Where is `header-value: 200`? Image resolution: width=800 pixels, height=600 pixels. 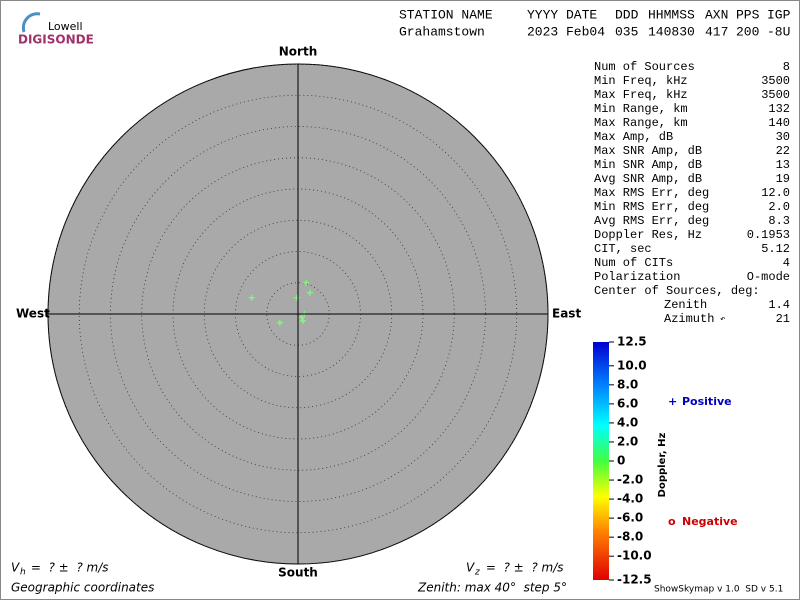 header-value: 200 is located at coordinates (747, 31).